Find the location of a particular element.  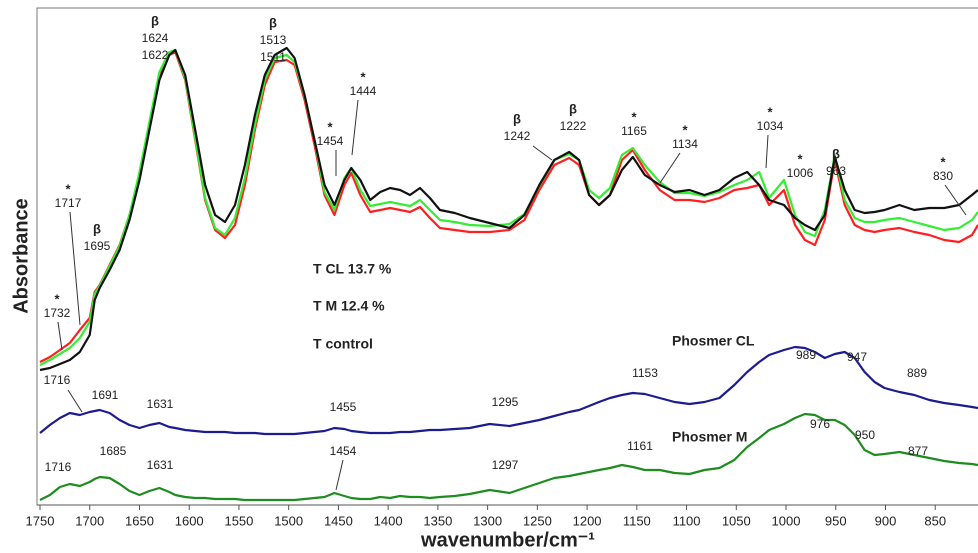

peak-label: 1165 is located at coordinates (634, 131).